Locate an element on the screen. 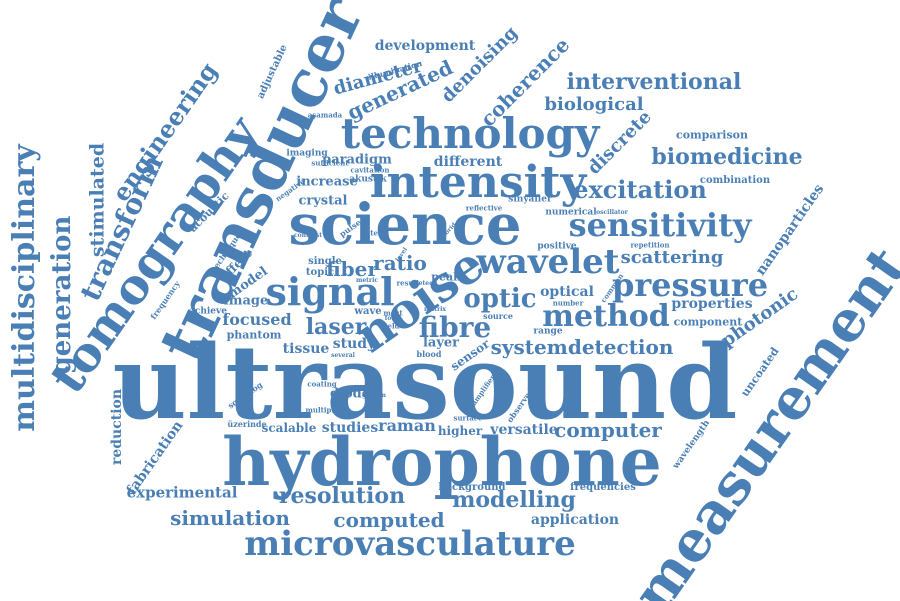 Image resolution: width=900 pixels, height=601 pixels. word-crystal: crystal is located at coordinates (323, 201).